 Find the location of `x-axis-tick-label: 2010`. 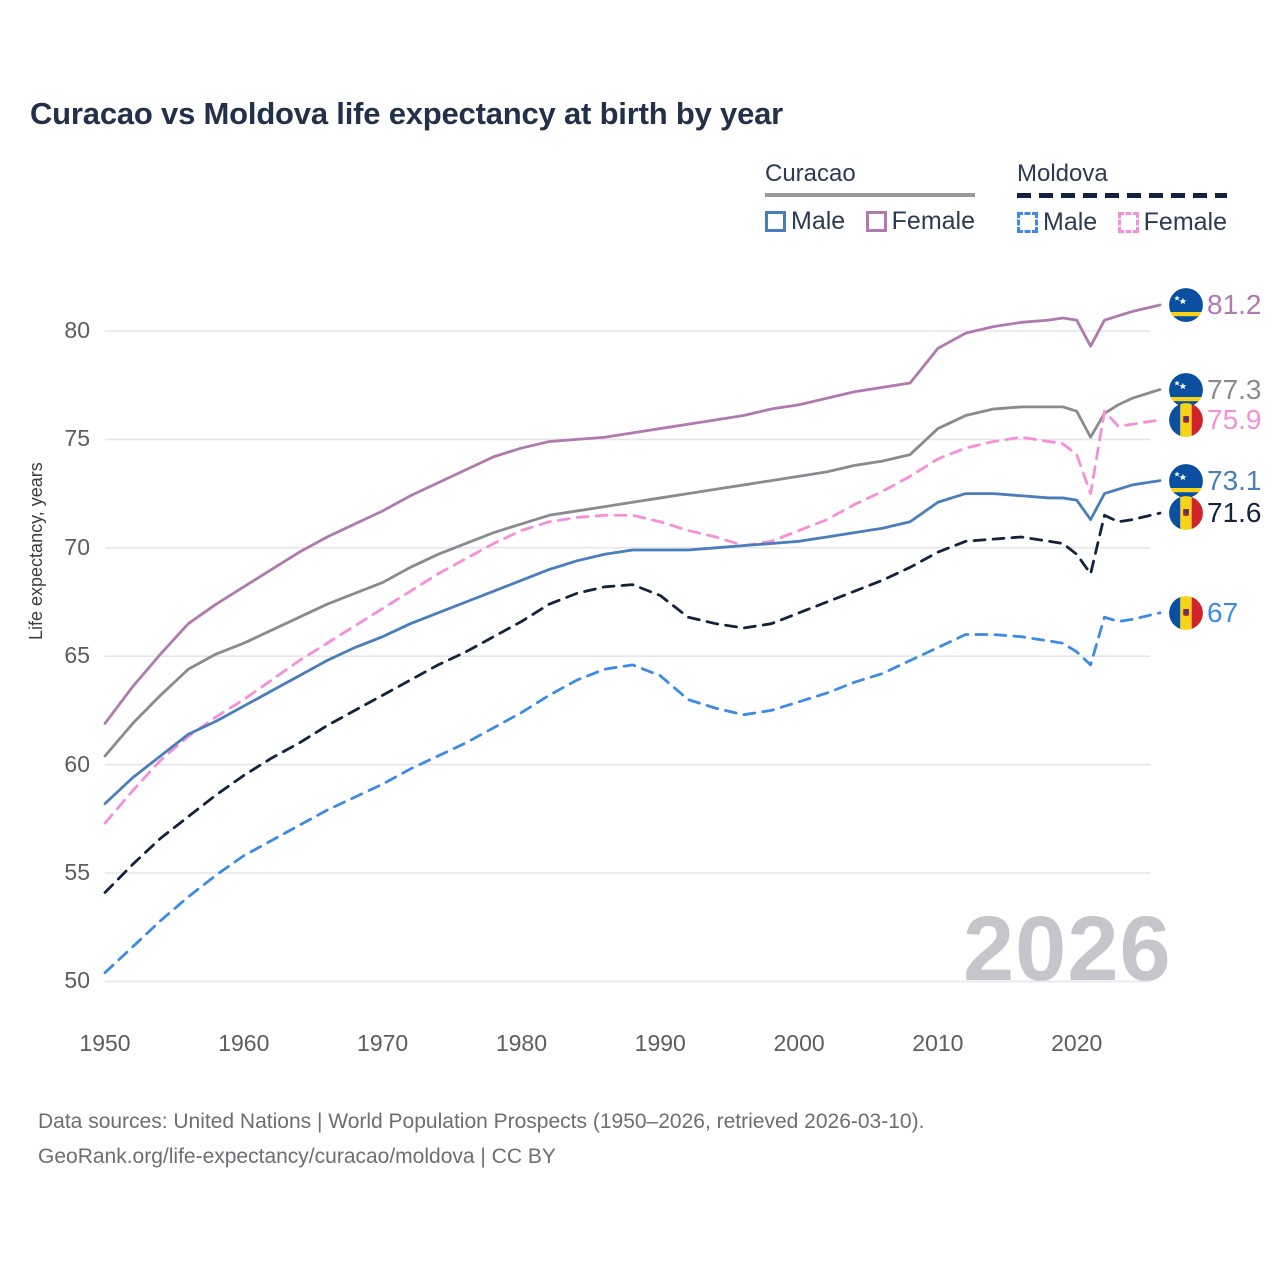

x-axis-tick-label: 2010 is located at coordinates (938, 1043).